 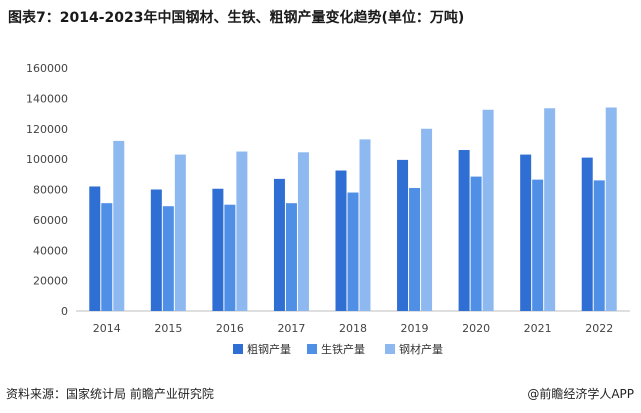 I want to click on legend-label: 生铁产量, so click(x=343, y=349).